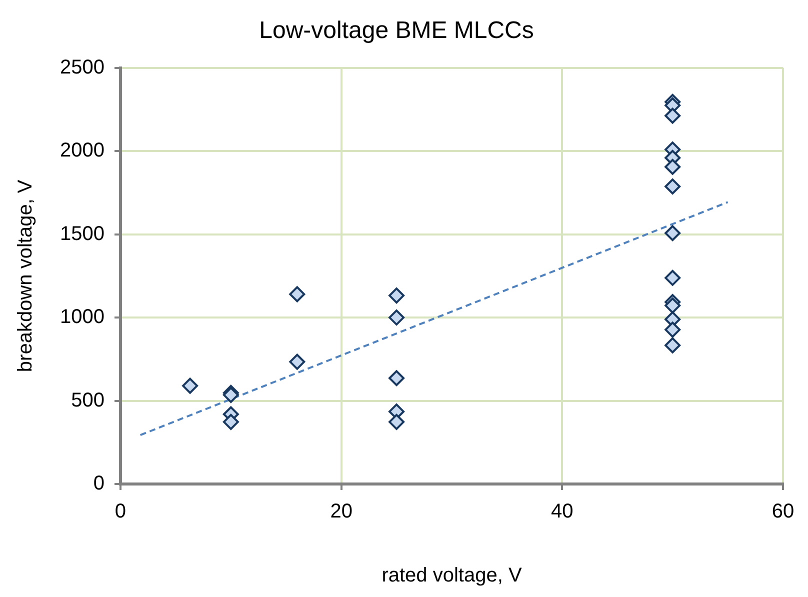 The width and height of the screenshot is (808, 597). What do you see at coordinates (82, 67) in the screenshot?
I see `y-tick-label: 2500` at bounding box center [82, 67].